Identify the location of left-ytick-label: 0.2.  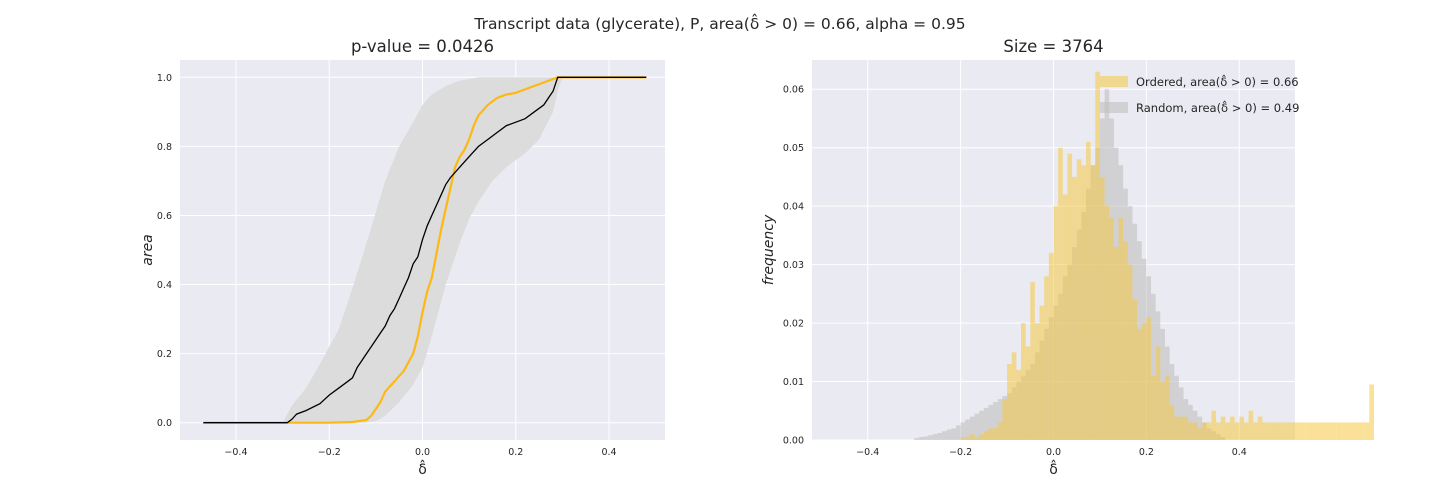
(164, 354).